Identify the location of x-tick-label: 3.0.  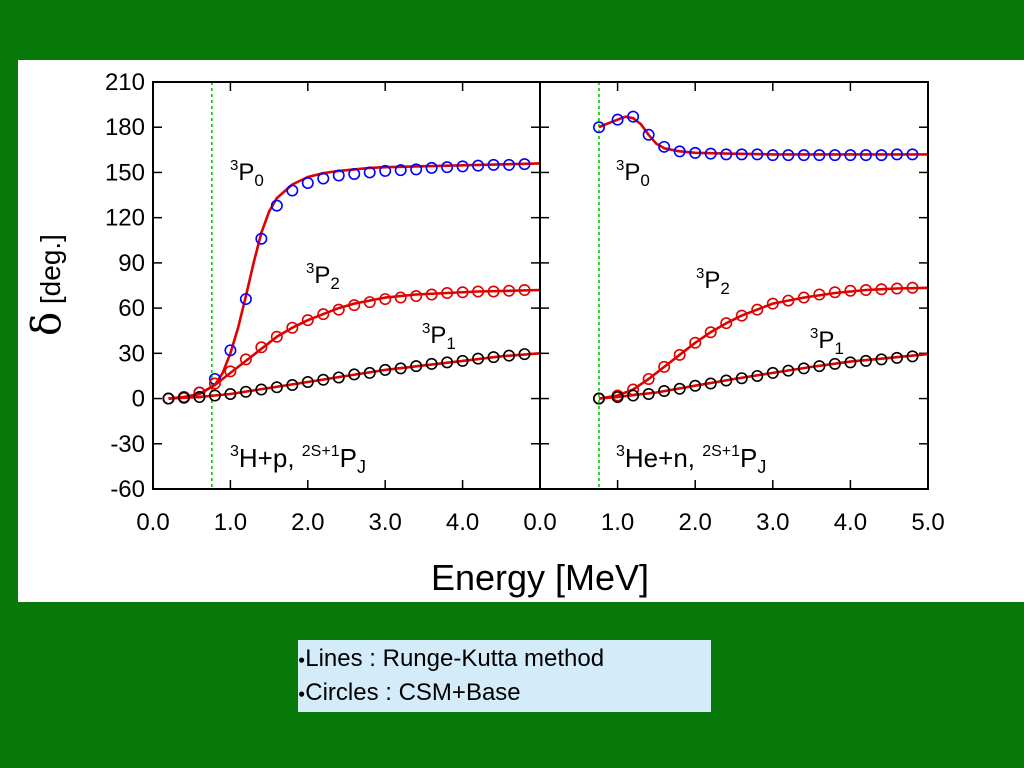
(772, 522).